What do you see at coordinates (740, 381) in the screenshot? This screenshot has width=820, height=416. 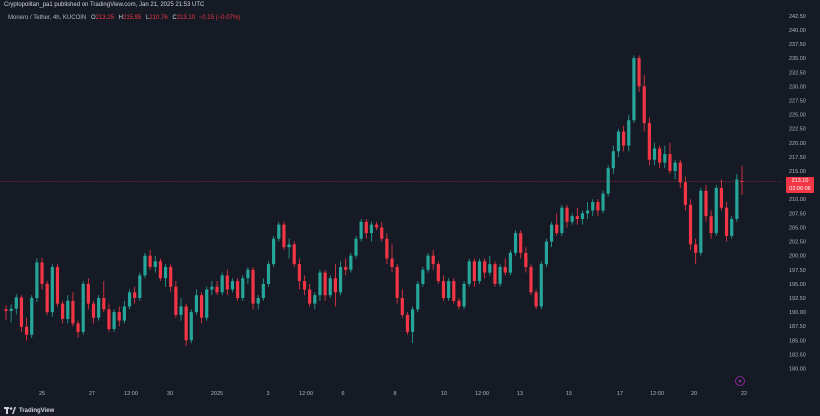 I see `event-marker-icon` at bounding box center [740, 381].